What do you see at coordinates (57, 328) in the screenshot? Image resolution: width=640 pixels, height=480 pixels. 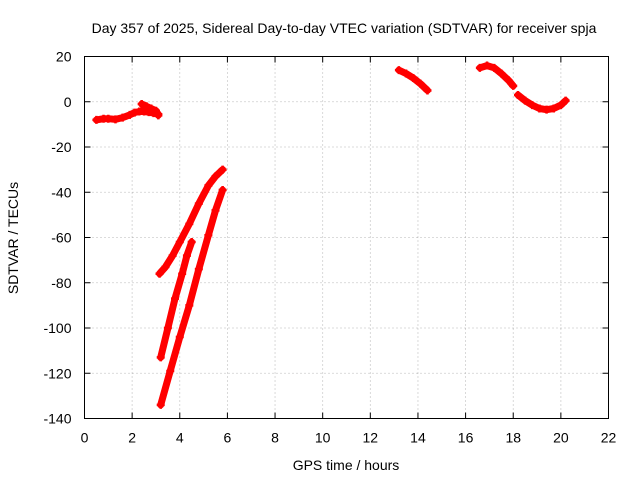 I see `y-tick-label: -100` at bounding box center [57, 328].